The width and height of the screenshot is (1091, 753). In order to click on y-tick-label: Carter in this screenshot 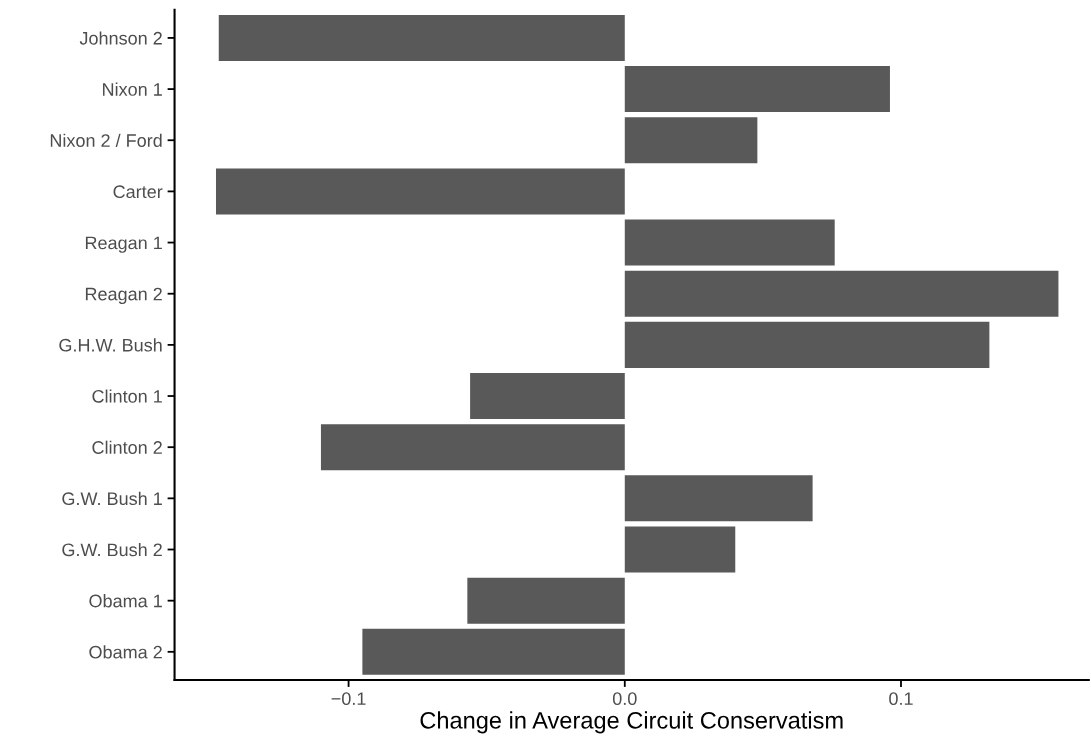, I will do `click(138, 192)`.